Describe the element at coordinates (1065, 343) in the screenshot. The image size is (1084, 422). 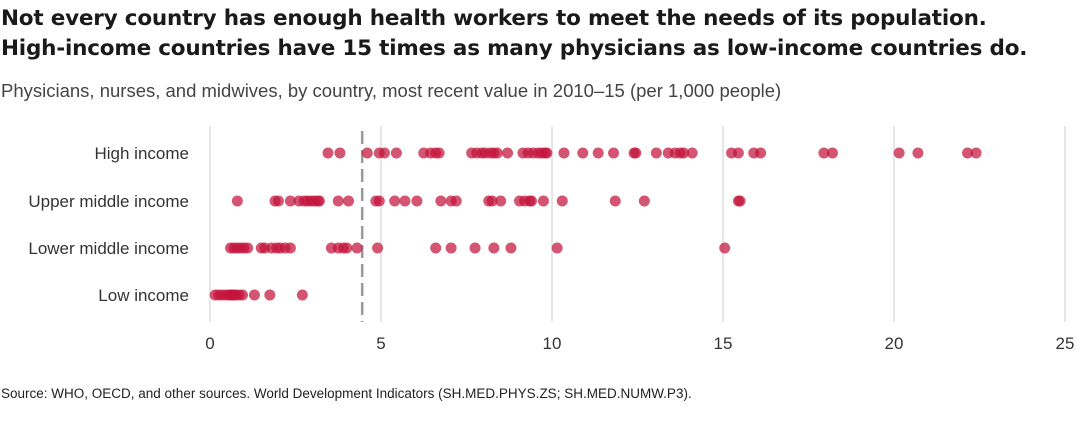
I see `x-tick-label: 25` at that location.